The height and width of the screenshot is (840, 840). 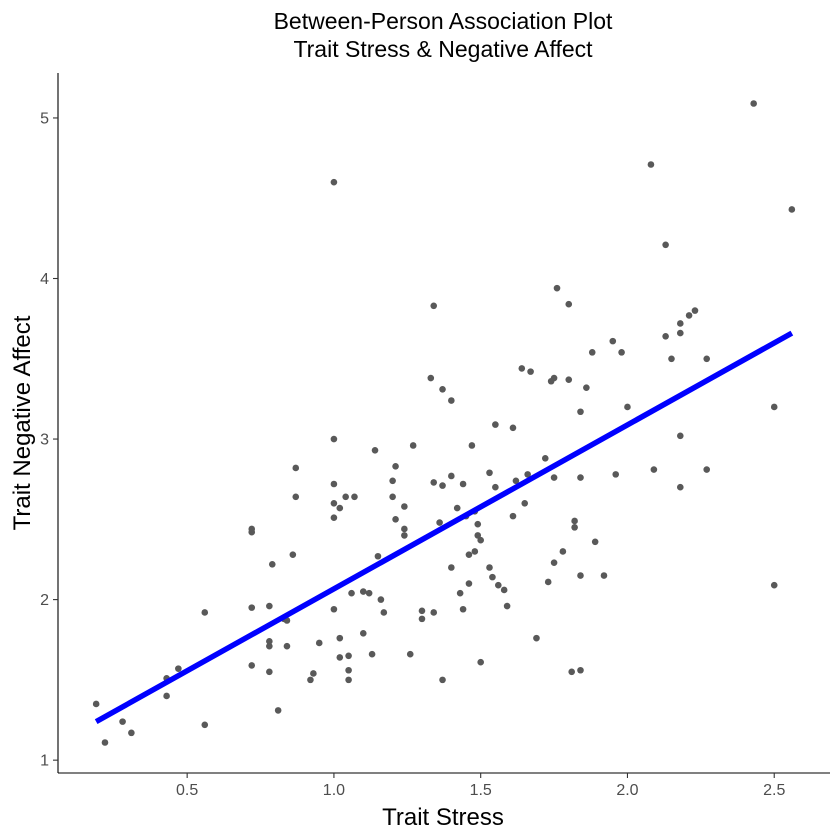 I want to click on y-axis-title: Trait Negative Affect, so click(x=22, y=422).